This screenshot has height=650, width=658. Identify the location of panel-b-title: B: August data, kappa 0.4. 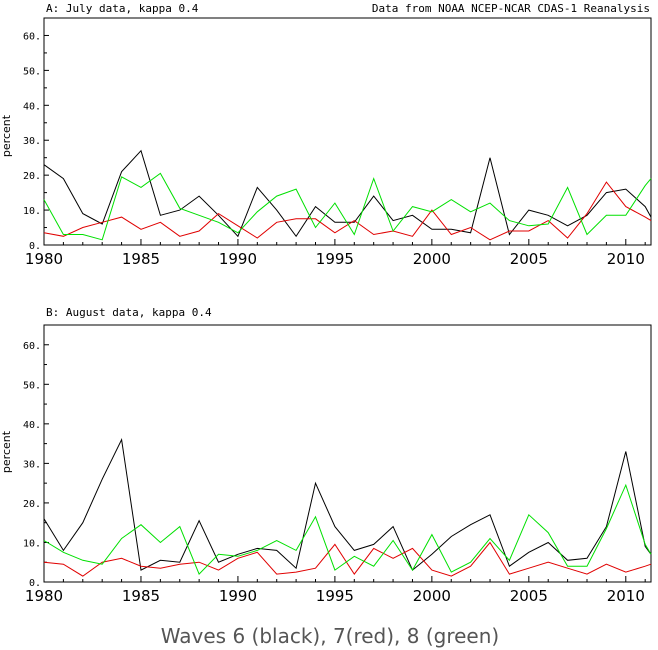
(129, 312).